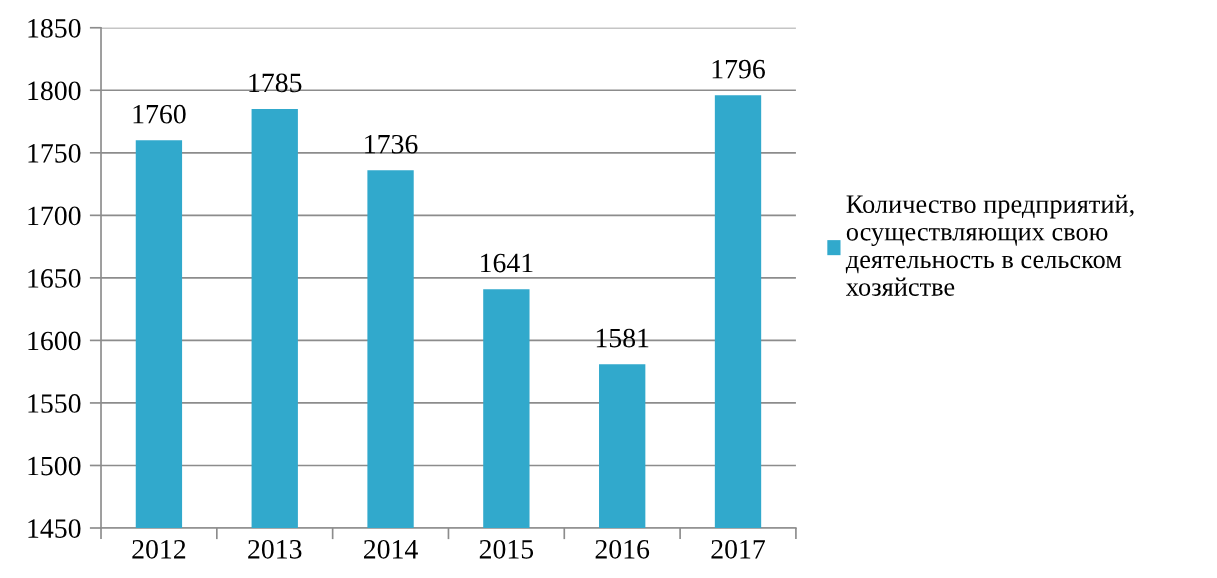 Image resolution: width=1217 pixels, height=578 pixels. What do you see at coordinates (506, 549) in the screenshot?
I see `x-tick-label: 2015` at bounding box center [506, 549].